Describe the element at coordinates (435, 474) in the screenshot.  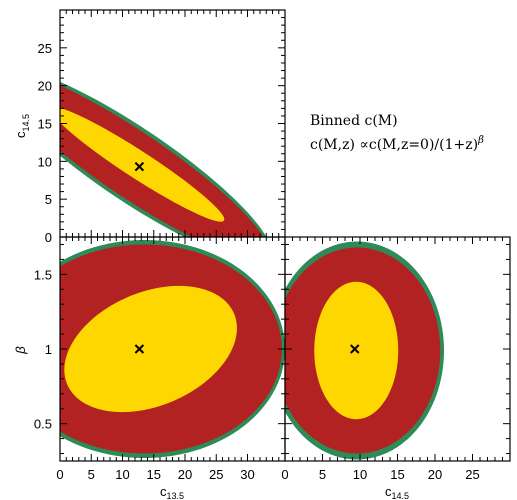
I see `tick-label-c14-x: 20` at that location.